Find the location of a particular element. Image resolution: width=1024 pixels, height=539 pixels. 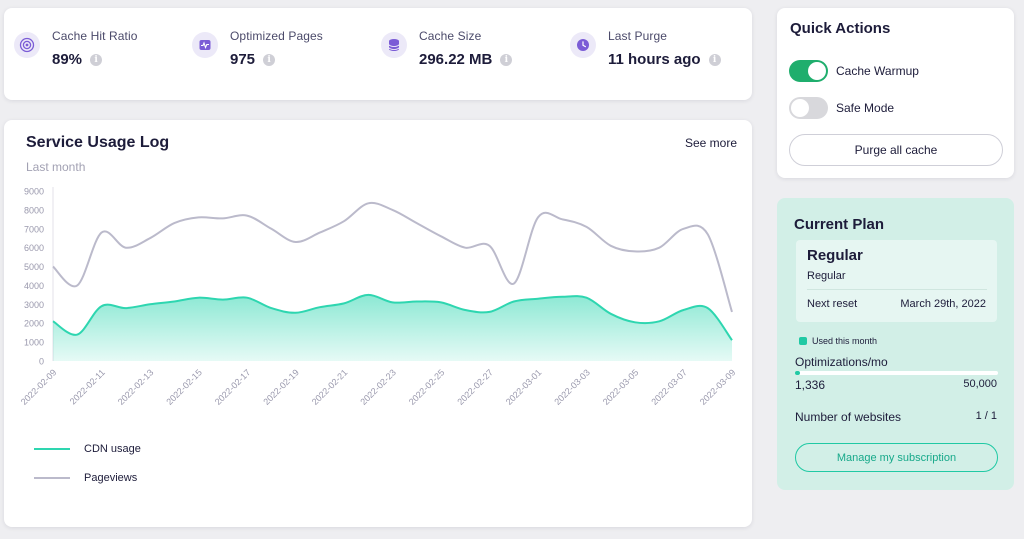

clock-icon is located at coordinates (583, 45).